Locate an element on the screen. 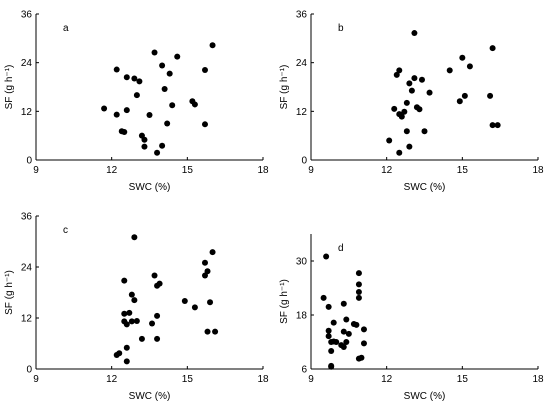  x-axis-title: SWC (%) is located at coordinates (150, 187).